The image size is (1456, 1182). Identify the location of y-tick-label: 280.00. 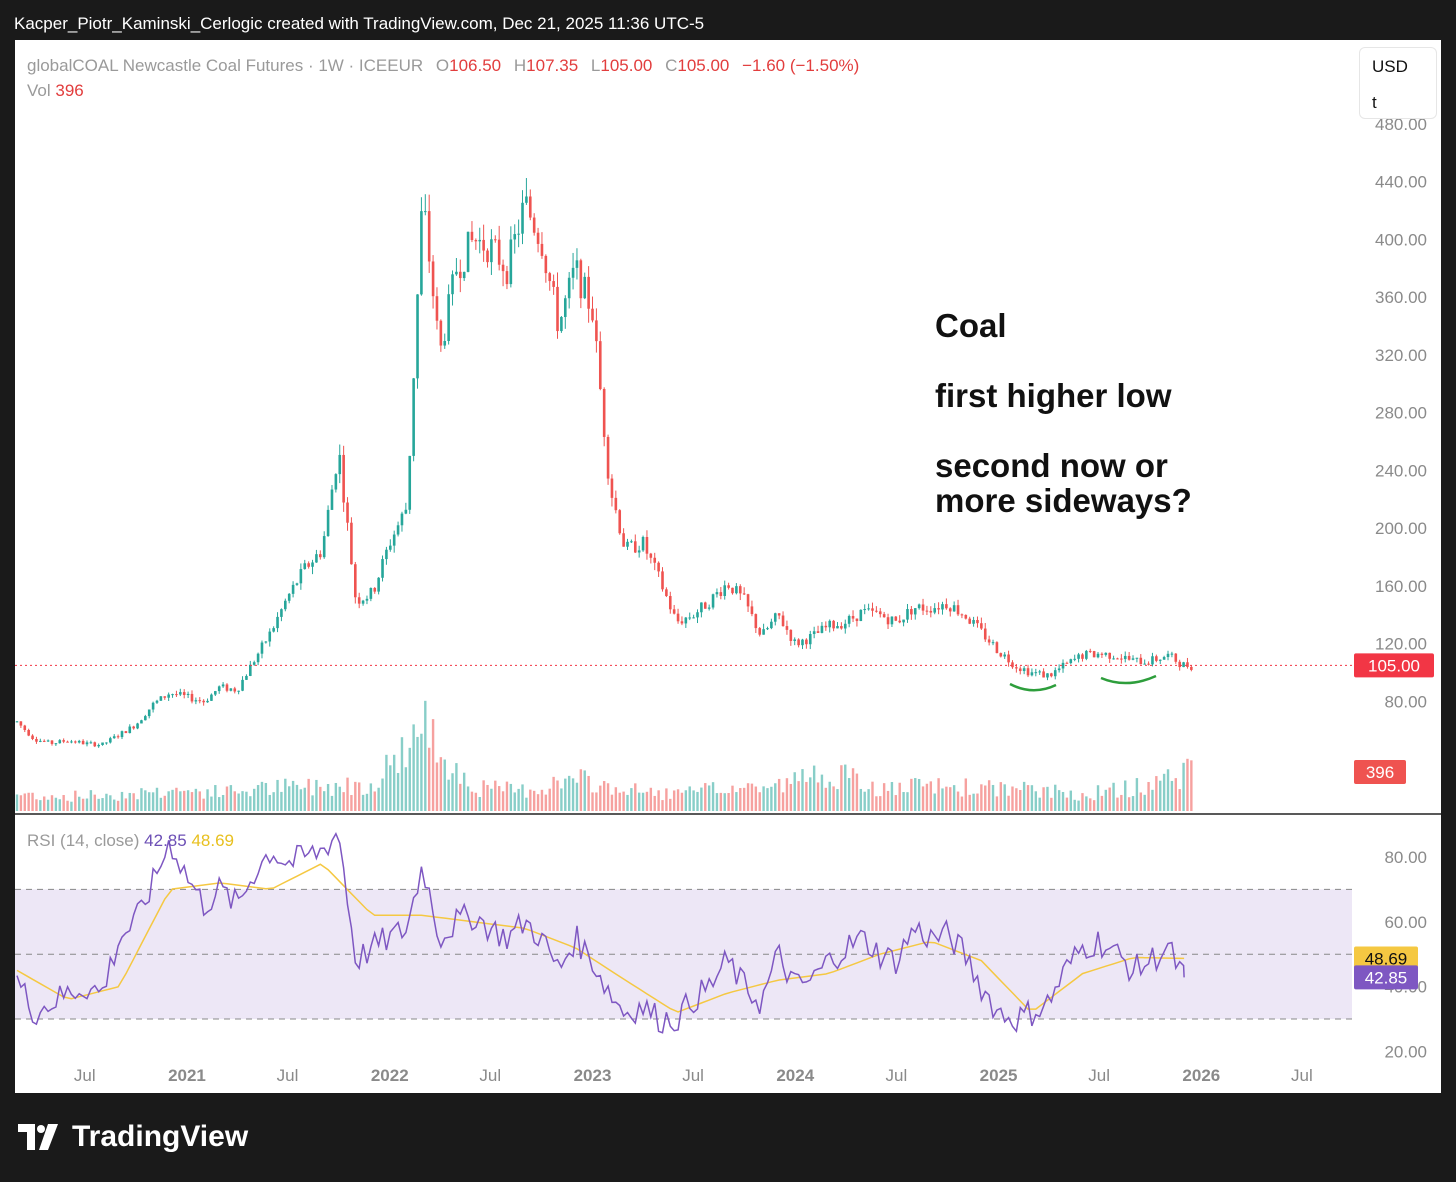
(1401, 413).